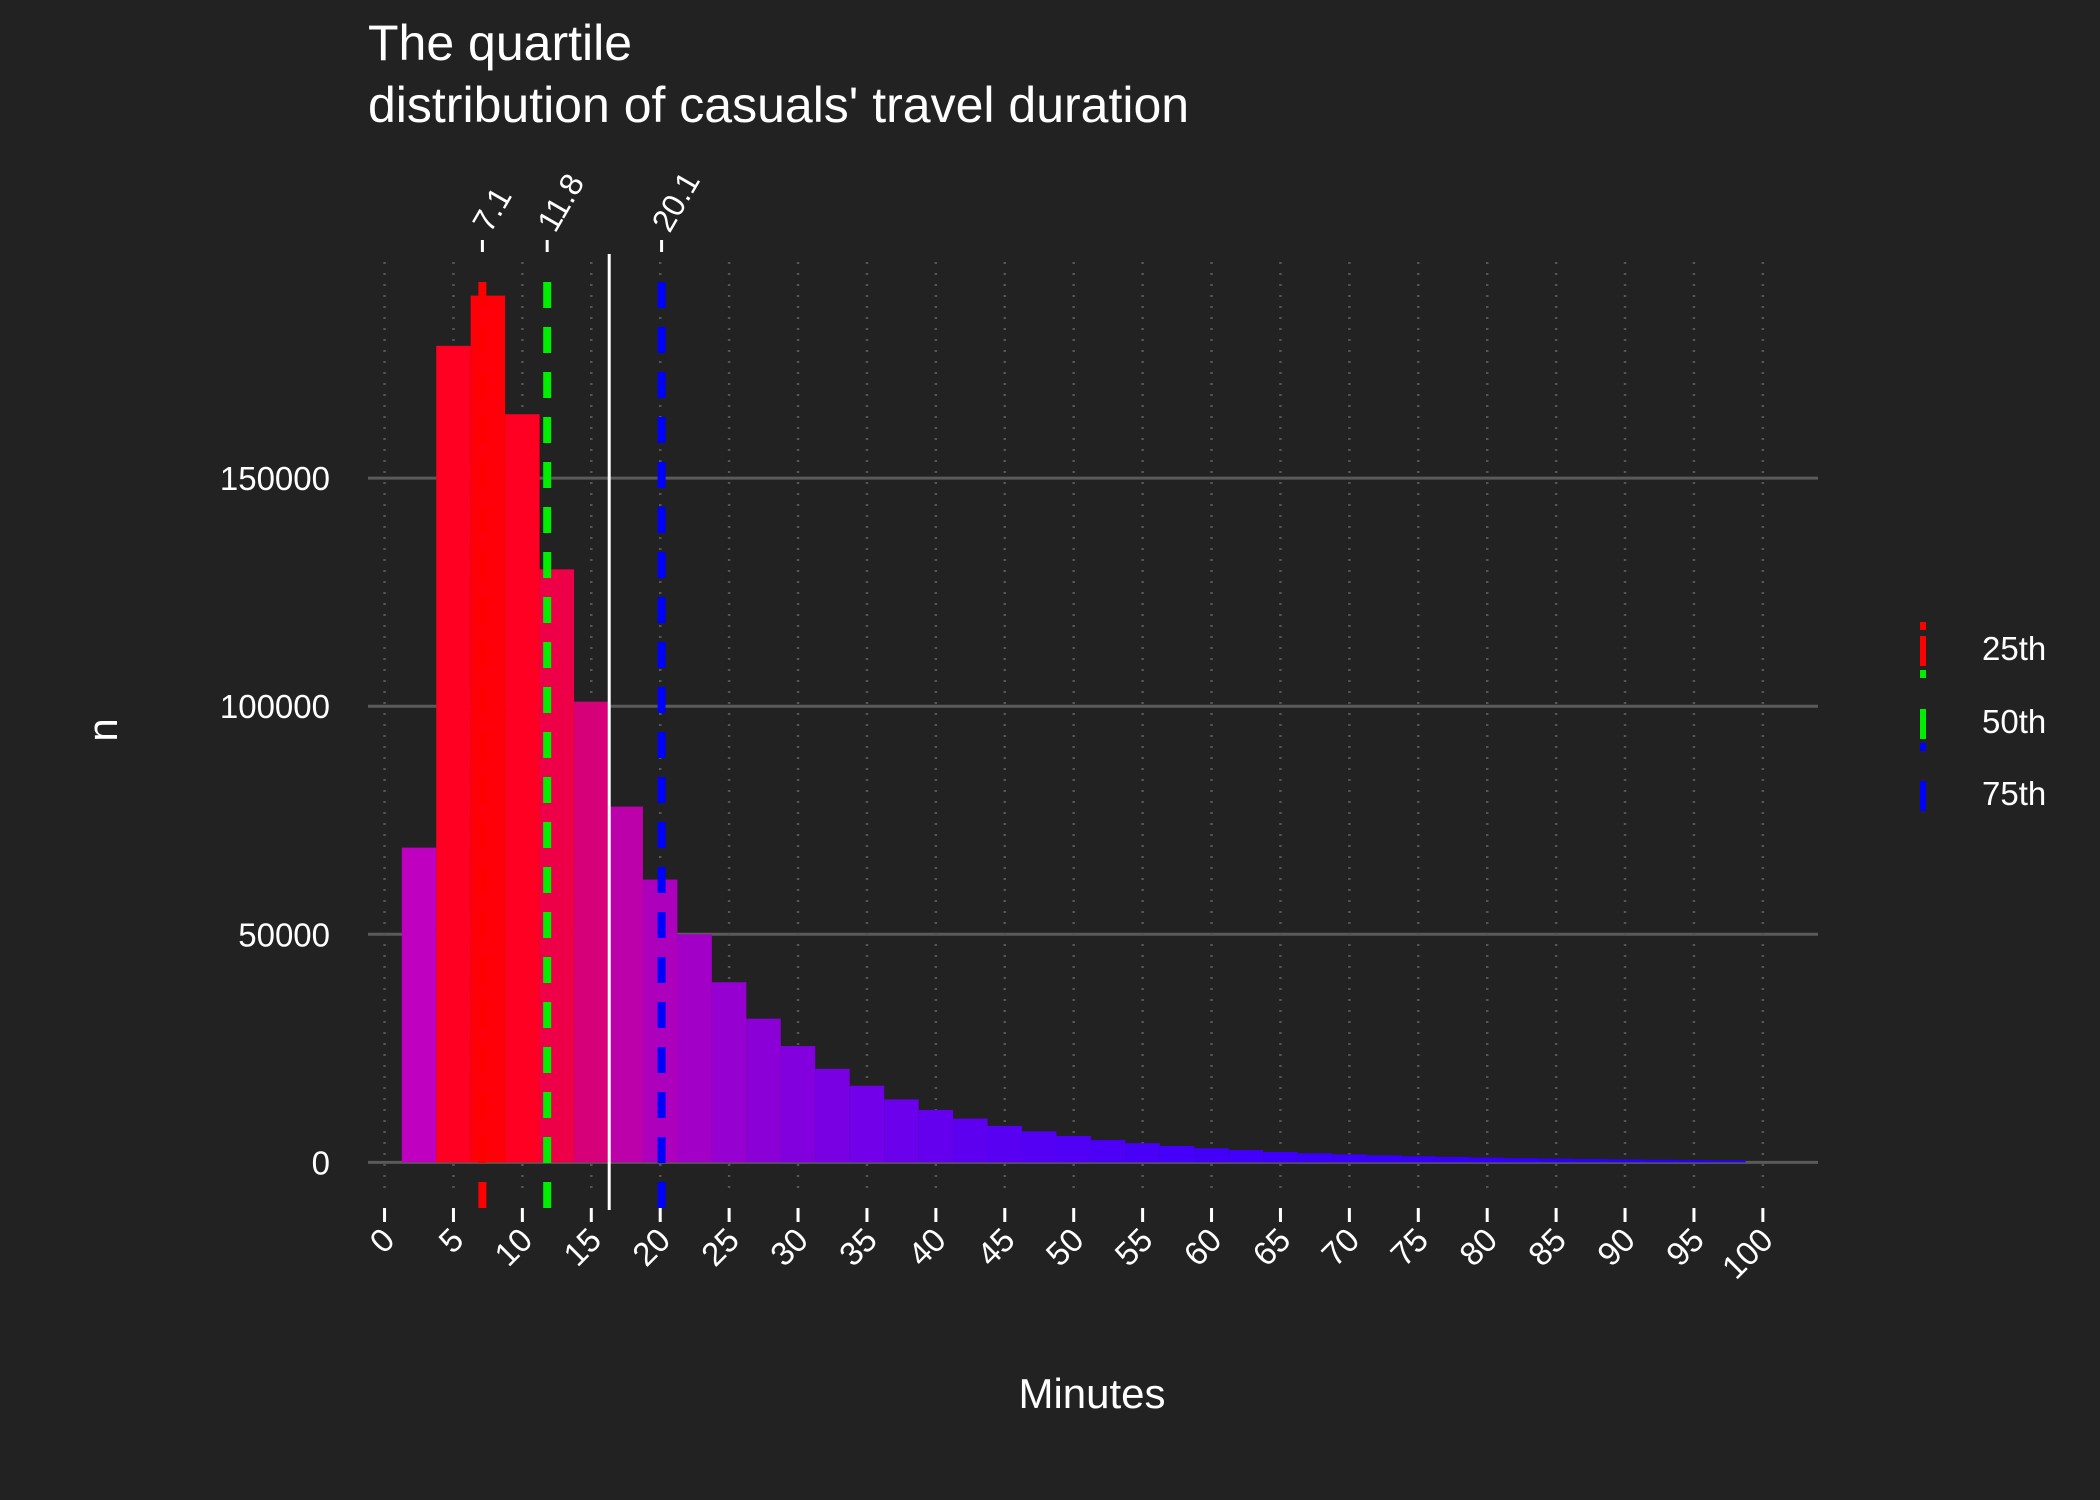 The image size is (2100, 1500). I want to click on y-tick-label: 50000, so click(284, 934).